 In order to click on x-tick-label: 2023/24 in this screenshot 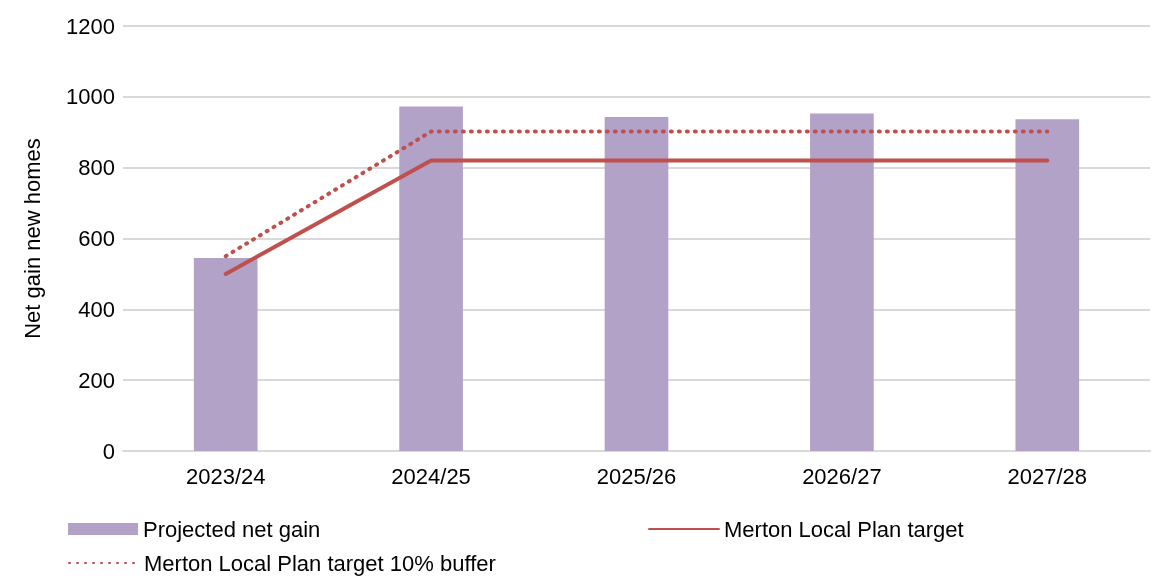, I will do `click(225, 476)`.